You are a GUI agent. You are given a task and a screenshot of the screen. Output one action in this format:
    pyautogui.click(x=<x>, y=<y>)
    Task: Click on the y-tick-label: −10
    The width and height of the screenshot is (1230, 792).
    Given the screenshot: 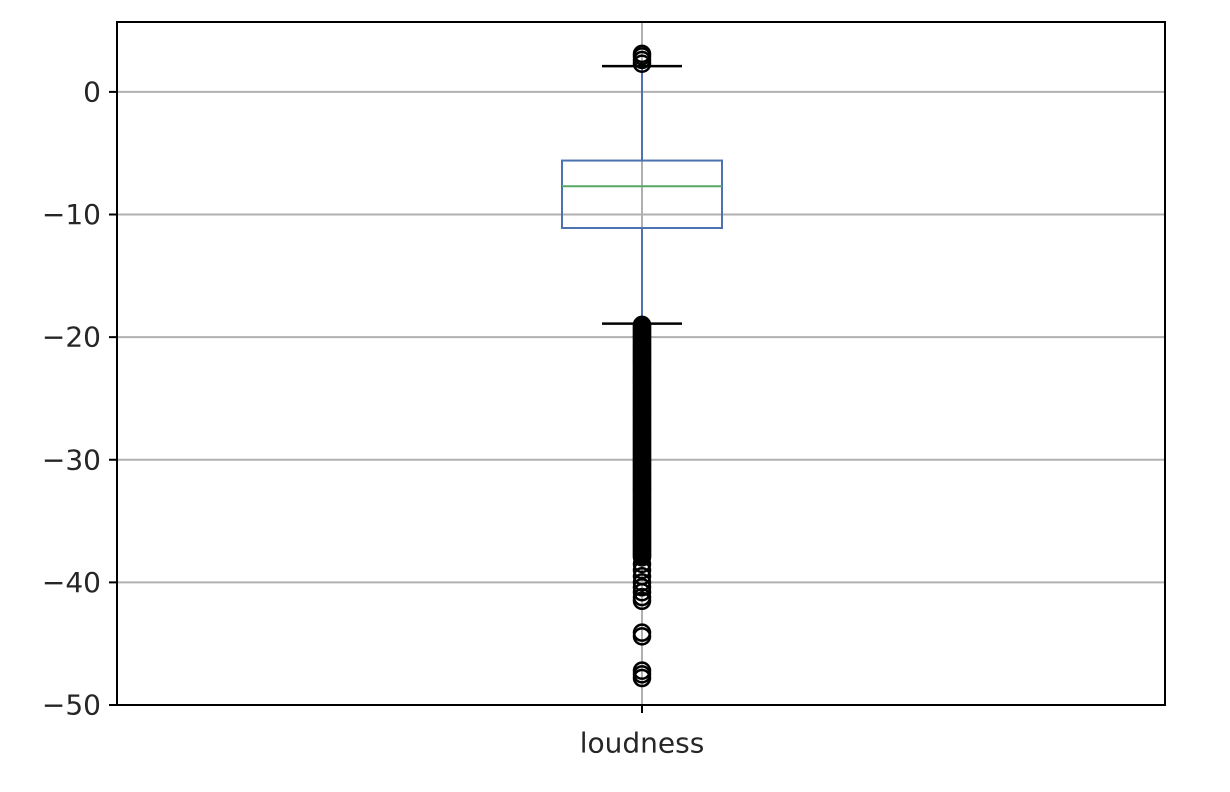 What is the action you would take?
    pyautogui.click(x=71, y=214)
    